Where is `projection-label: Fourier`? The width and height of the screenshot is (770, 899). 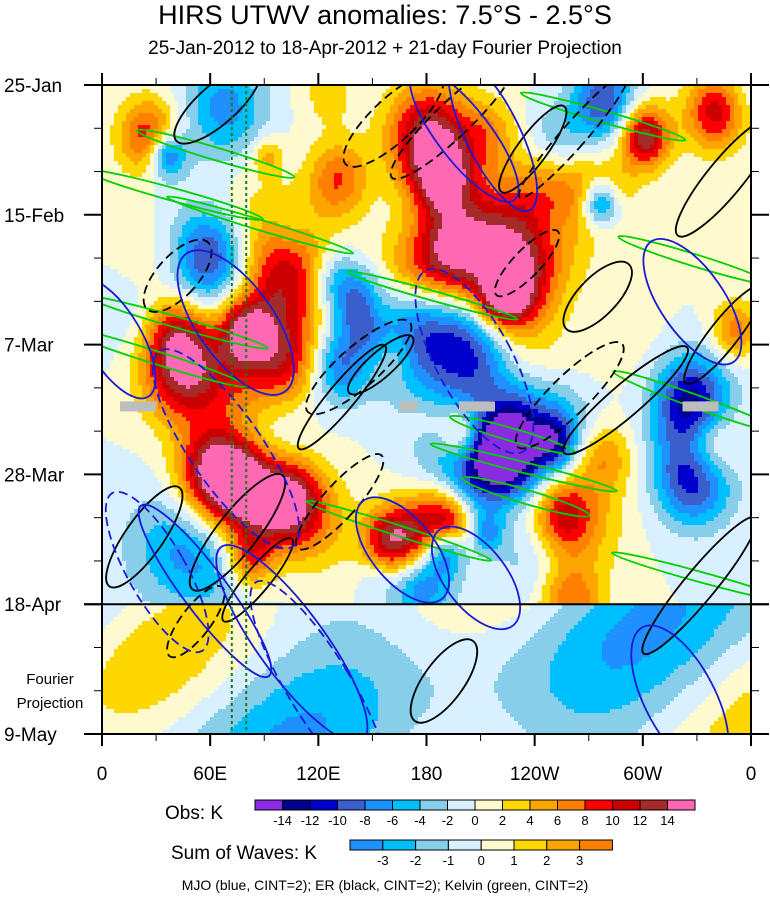
projection-label: Fourier is located at coordinates (50, 679).